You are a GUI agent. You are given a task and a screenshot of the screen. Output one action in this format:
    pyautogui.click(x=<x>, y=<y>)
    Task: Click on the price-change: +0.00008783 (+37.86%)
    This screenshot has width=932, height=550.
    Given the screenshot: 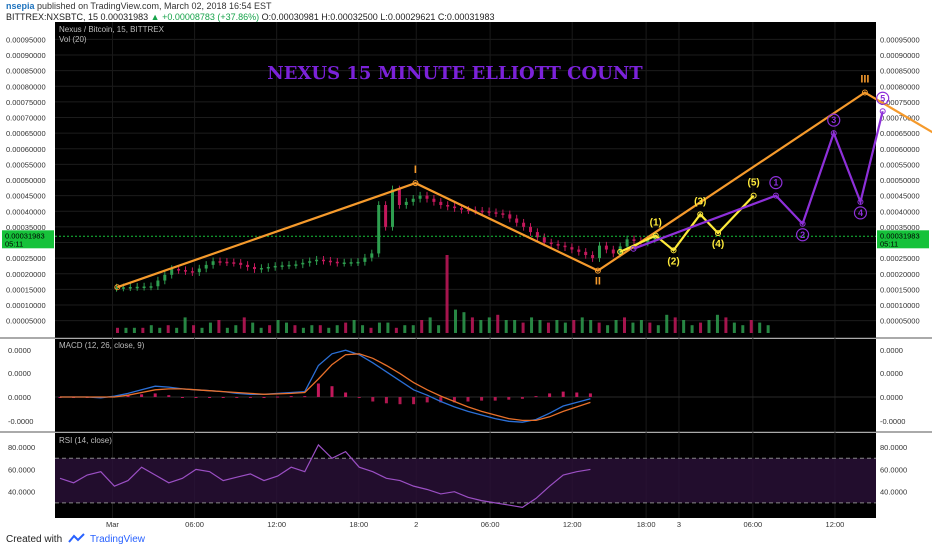 What is the action you would take?
    pyautogui.click(x=211, y=17)
    